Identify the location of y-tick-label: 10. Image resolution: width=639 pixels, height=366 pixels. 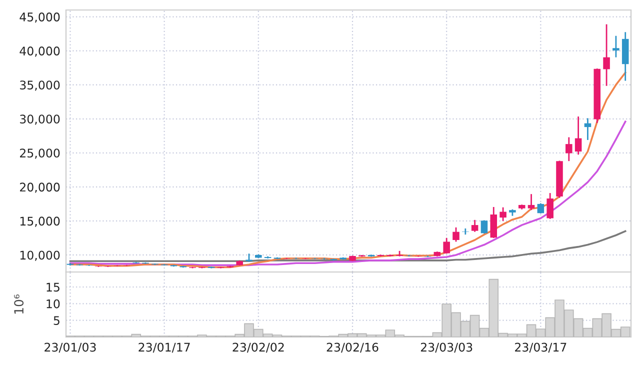
(53, 303).